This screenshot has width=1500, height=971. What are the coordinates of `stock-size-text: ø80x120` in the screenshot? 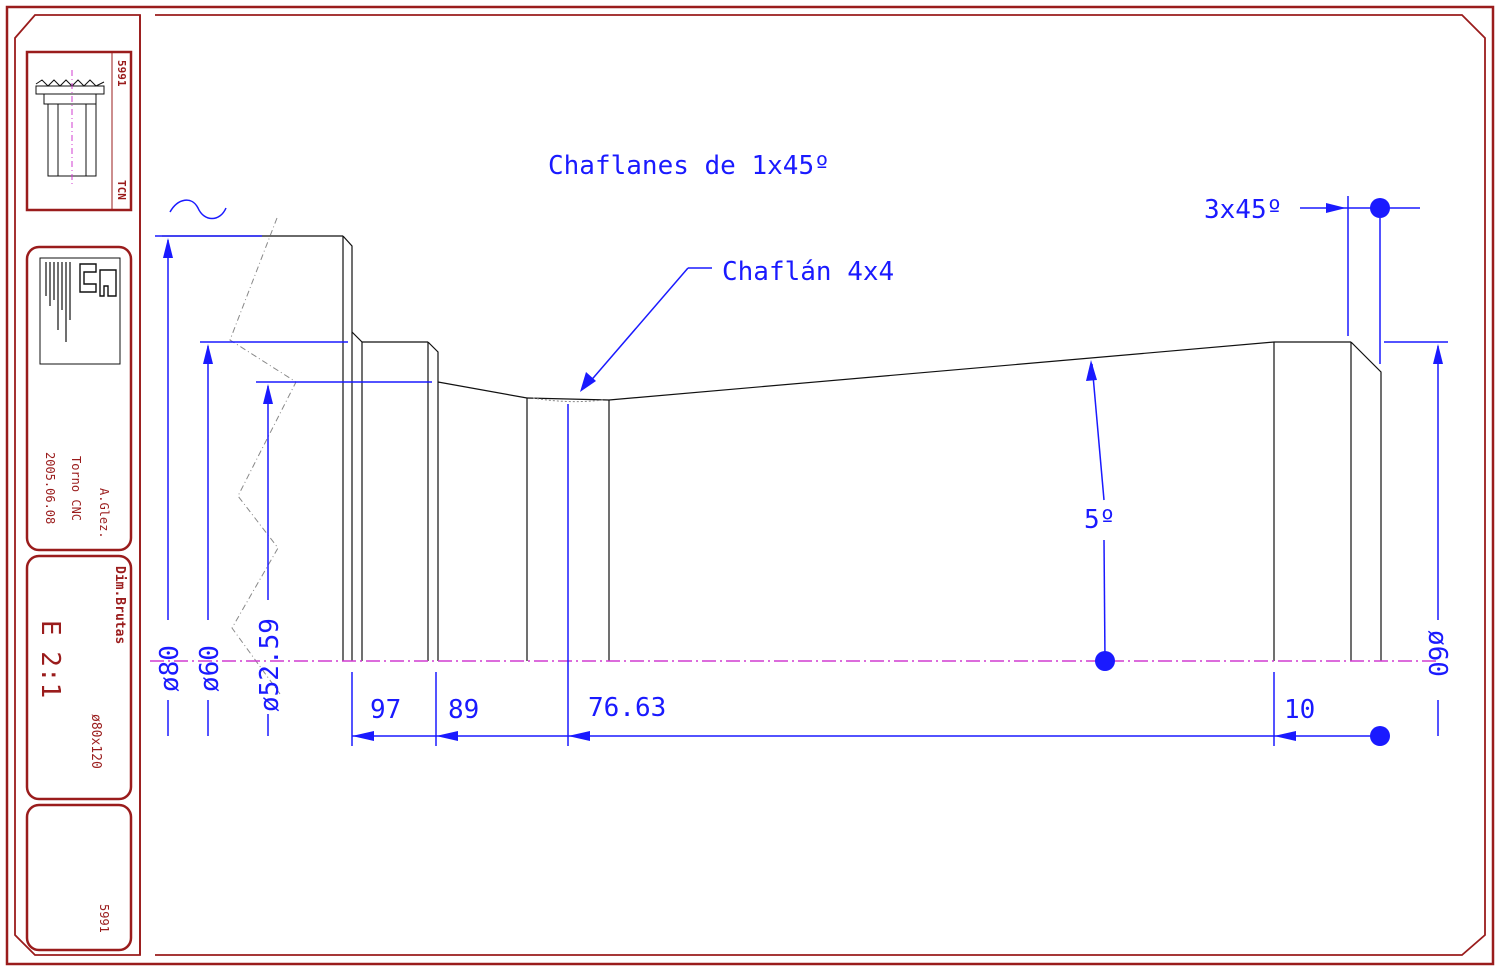 It's located at (95, 741).